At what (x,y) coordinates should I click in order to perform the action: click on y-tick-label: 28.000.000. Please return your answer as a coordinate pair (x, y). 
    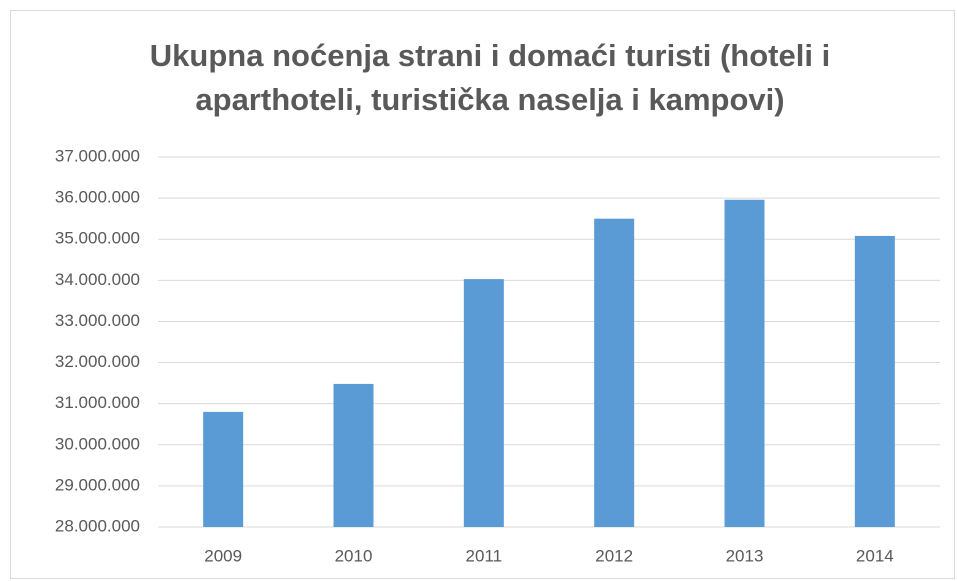
    Looking at the image, I should click on (97, 525).